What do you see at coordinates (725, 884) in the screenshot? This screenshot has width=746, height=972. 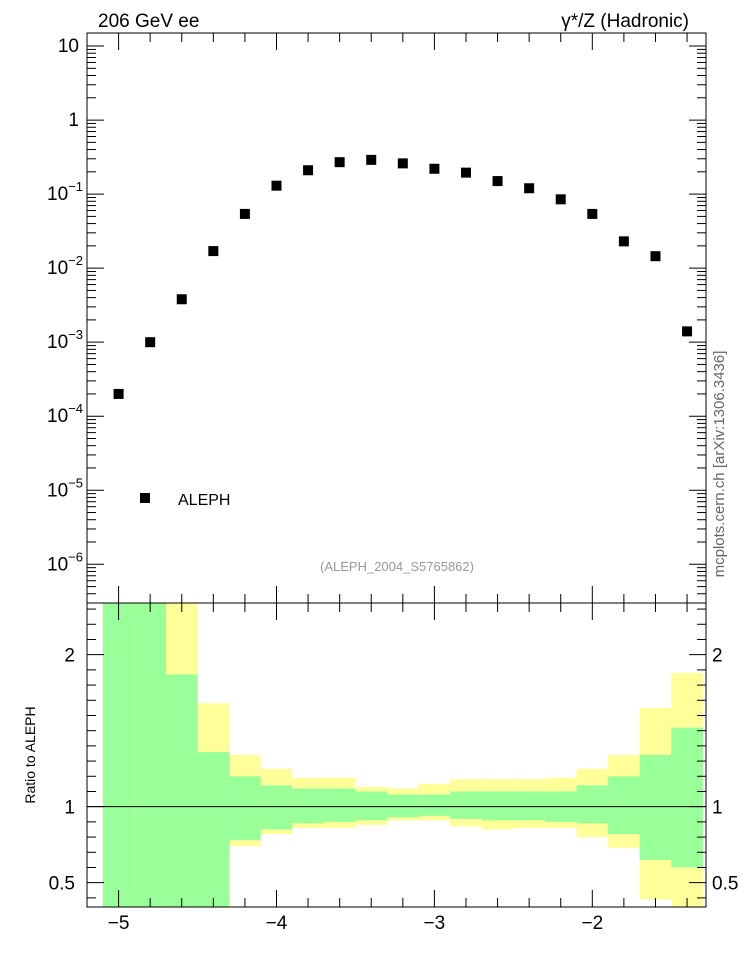 I see `ratio-tick-label-right: 0.5` at bounding box center [725, 884].